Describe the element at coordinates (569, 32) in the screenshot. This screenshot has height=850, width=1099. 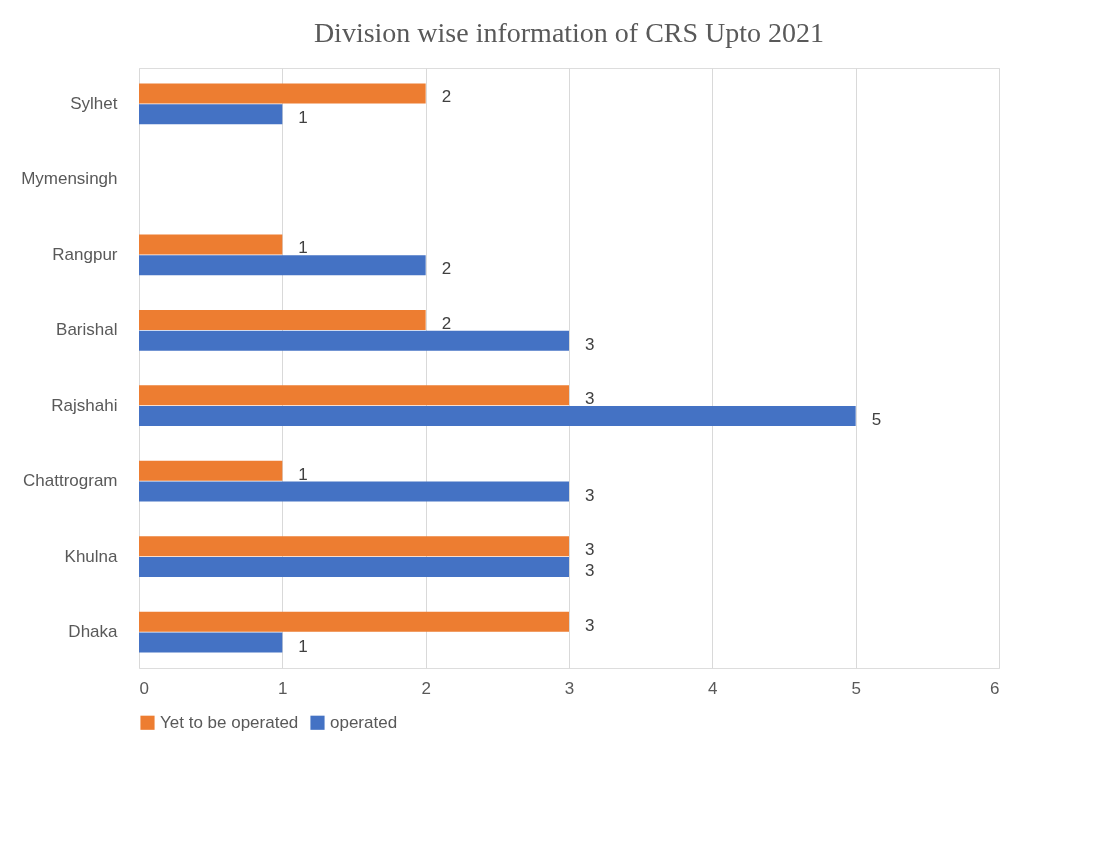
I see `chart-title: Division wise information of CRS Upto 2021` at that location.